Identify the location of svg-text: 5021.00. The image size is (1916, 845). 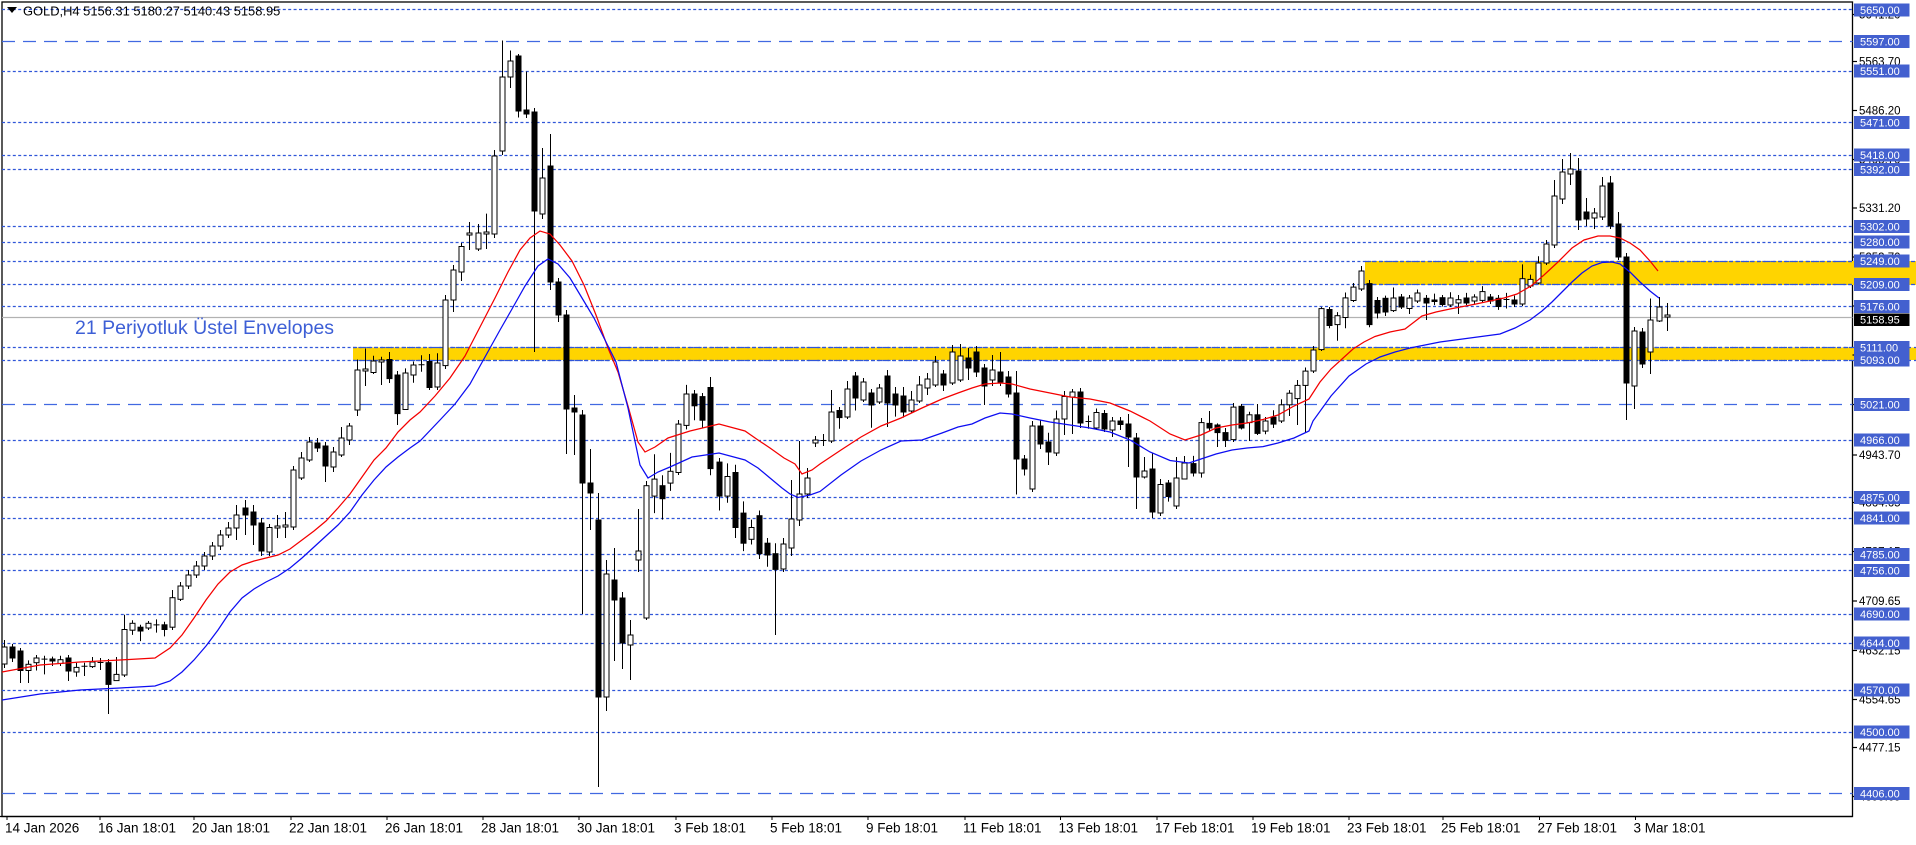
(1880, 406).